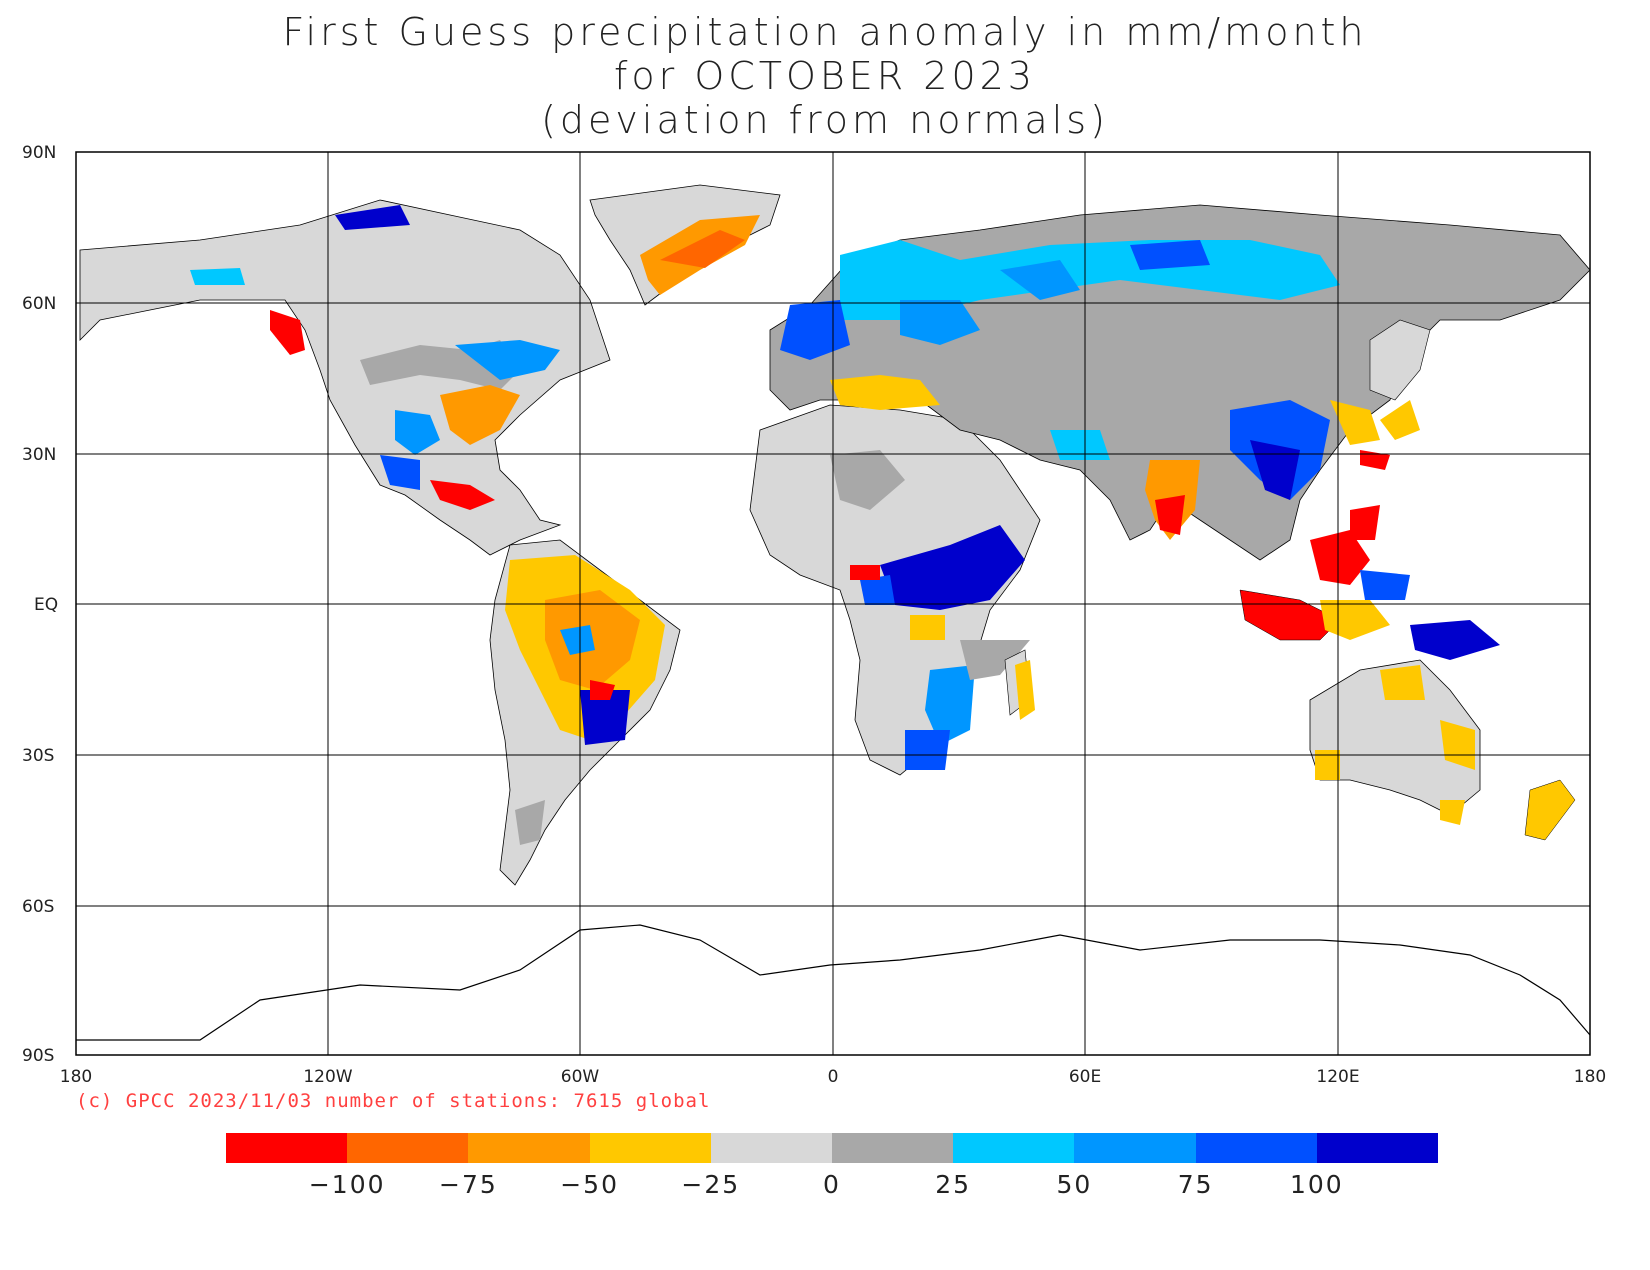  I want to click on legend-tick-label: 50, so click(1074, 1184).